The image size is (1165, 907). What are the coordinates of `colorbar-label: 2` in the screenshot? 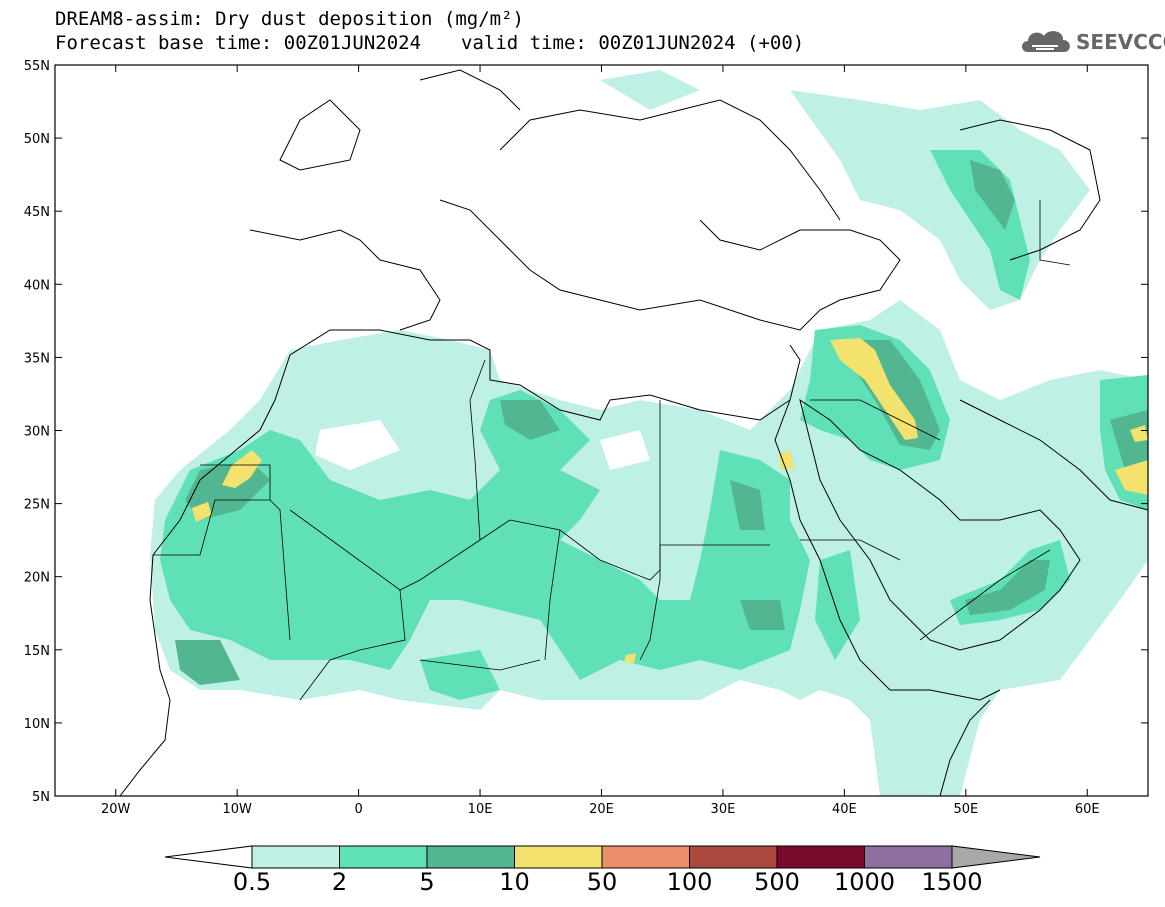 It's located at (339, 882).